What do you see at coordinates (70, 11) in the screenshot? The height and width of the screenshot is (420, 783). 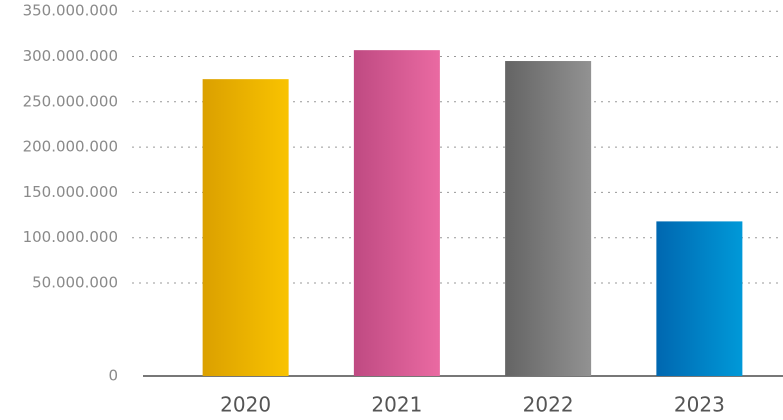 I see `y-tick-label: 350.000.000` at bounding box center [70, 11].